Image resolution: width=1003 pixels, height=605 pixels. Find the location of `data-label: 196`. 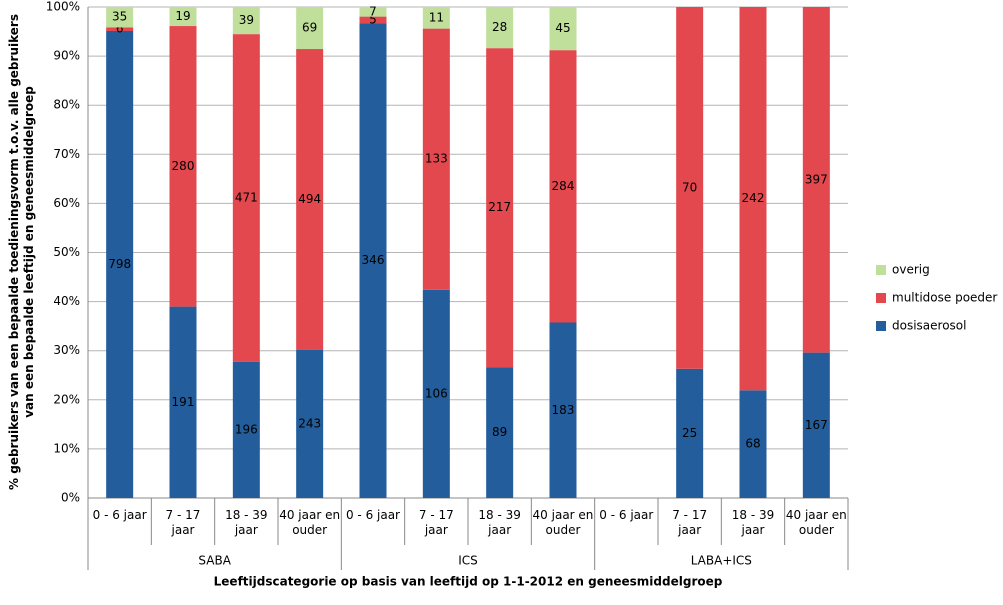

data-label: 196 is located at coordinates (246, 429).